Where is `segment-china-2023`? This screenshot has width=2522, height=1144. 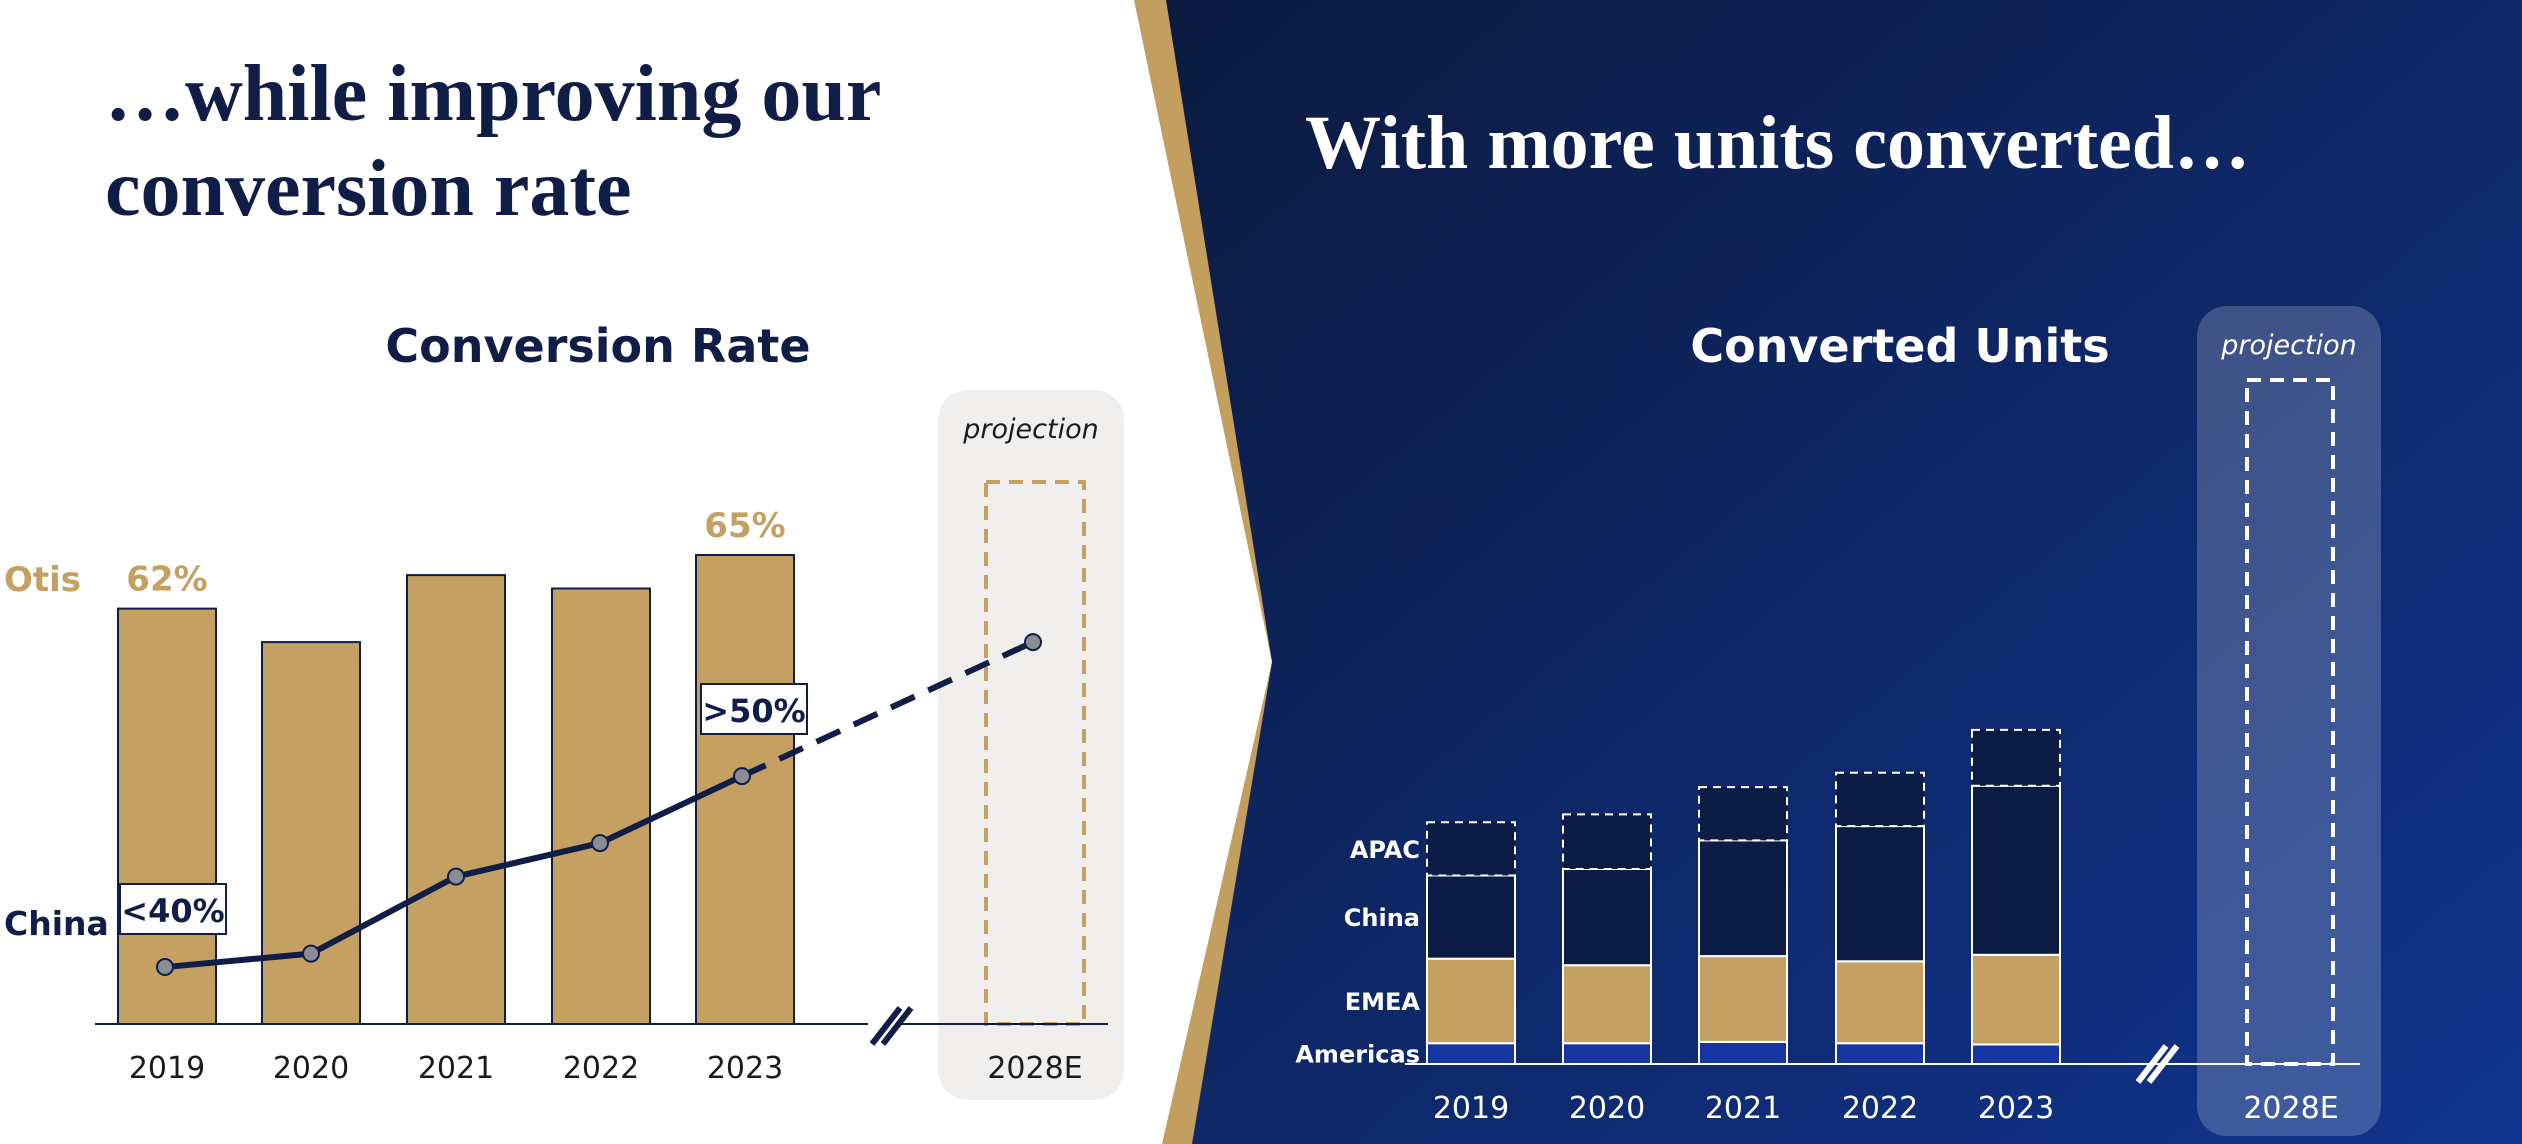
segment-china-2023 is located at coordinates (2016, 870).